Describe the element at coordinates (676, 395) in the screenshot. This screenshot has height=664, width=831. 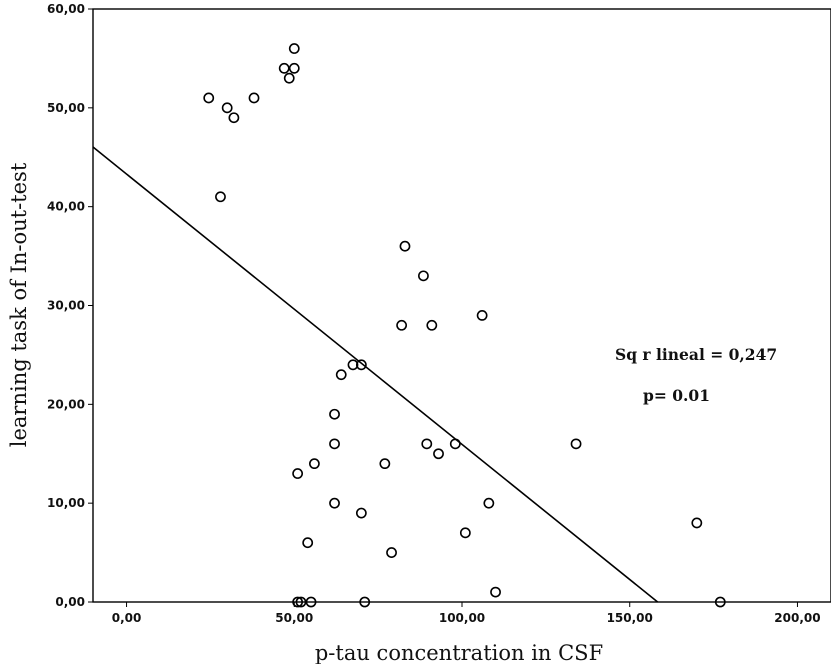
I see `p-value-annotation: p= 0.01` at that location.